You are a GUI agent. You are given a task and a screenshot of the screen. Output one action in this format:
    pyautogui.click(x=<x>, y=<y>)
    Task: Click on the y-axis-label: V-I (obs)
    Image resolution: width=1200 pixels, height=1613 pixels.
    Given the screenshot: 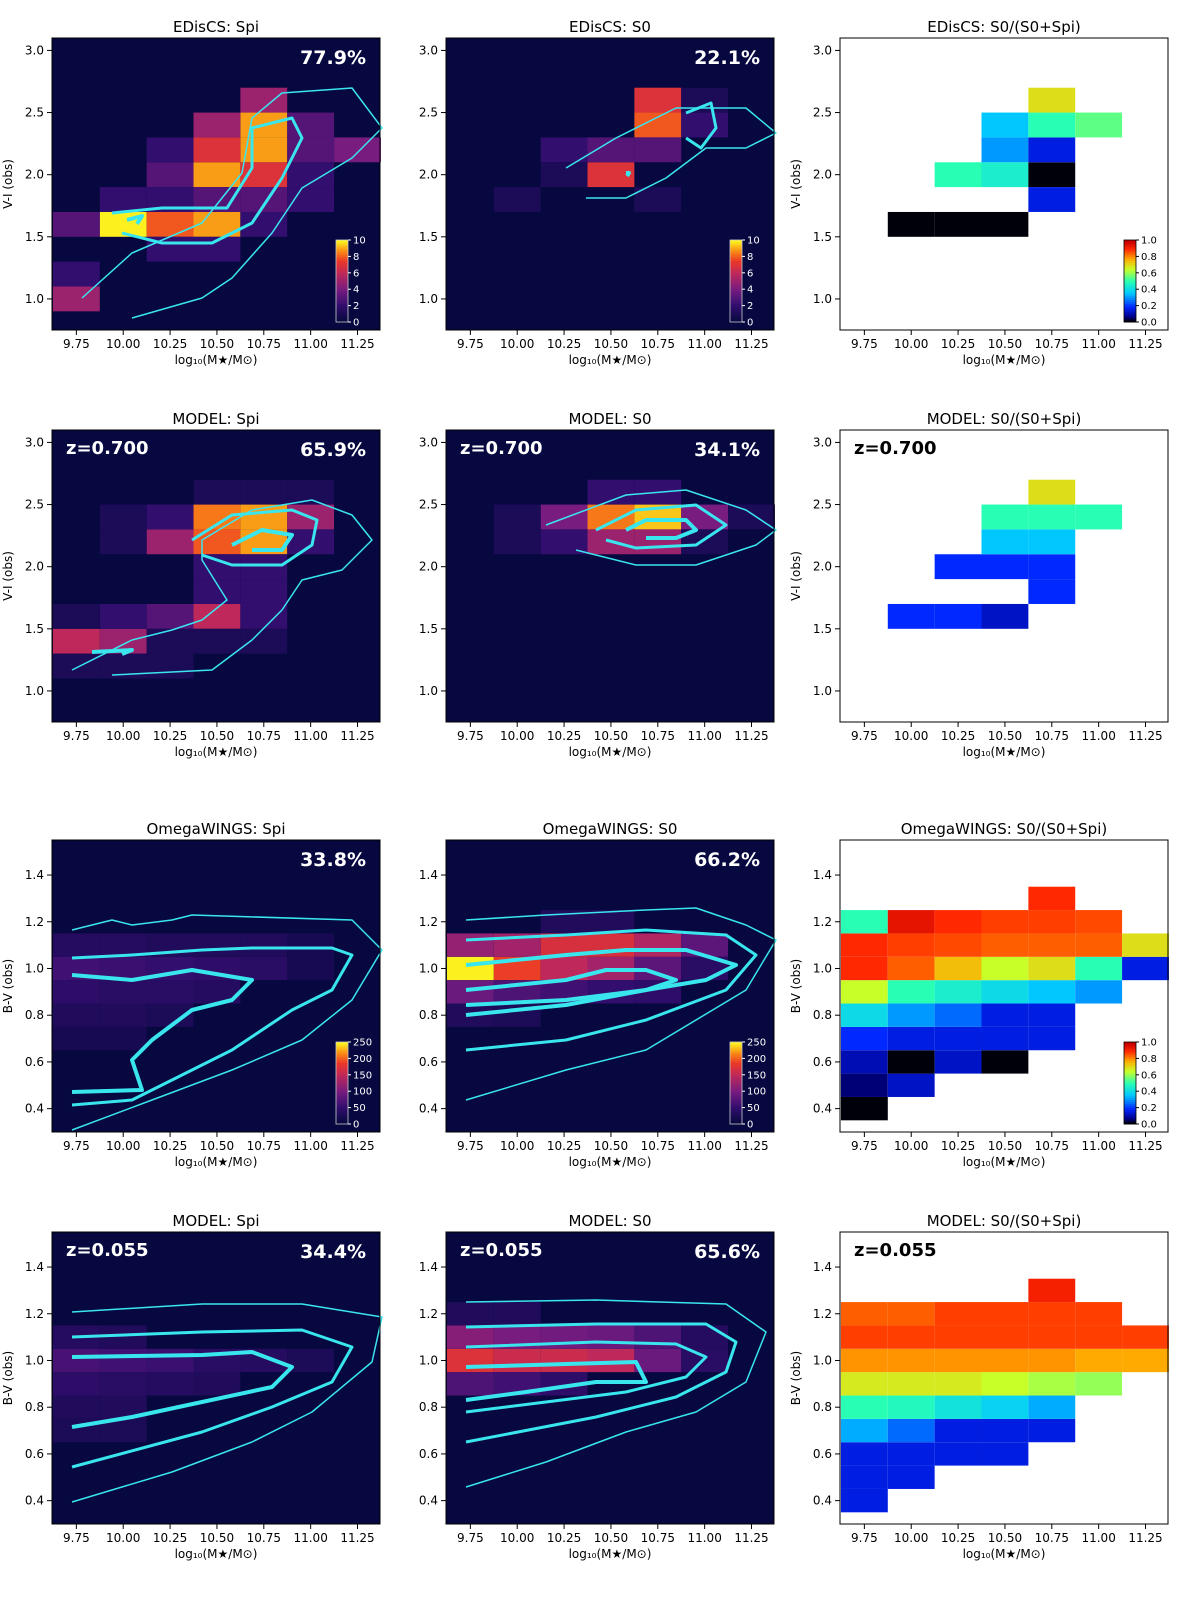 What is the action you would take?
    pyautogui.click(x=8, y=184)
    